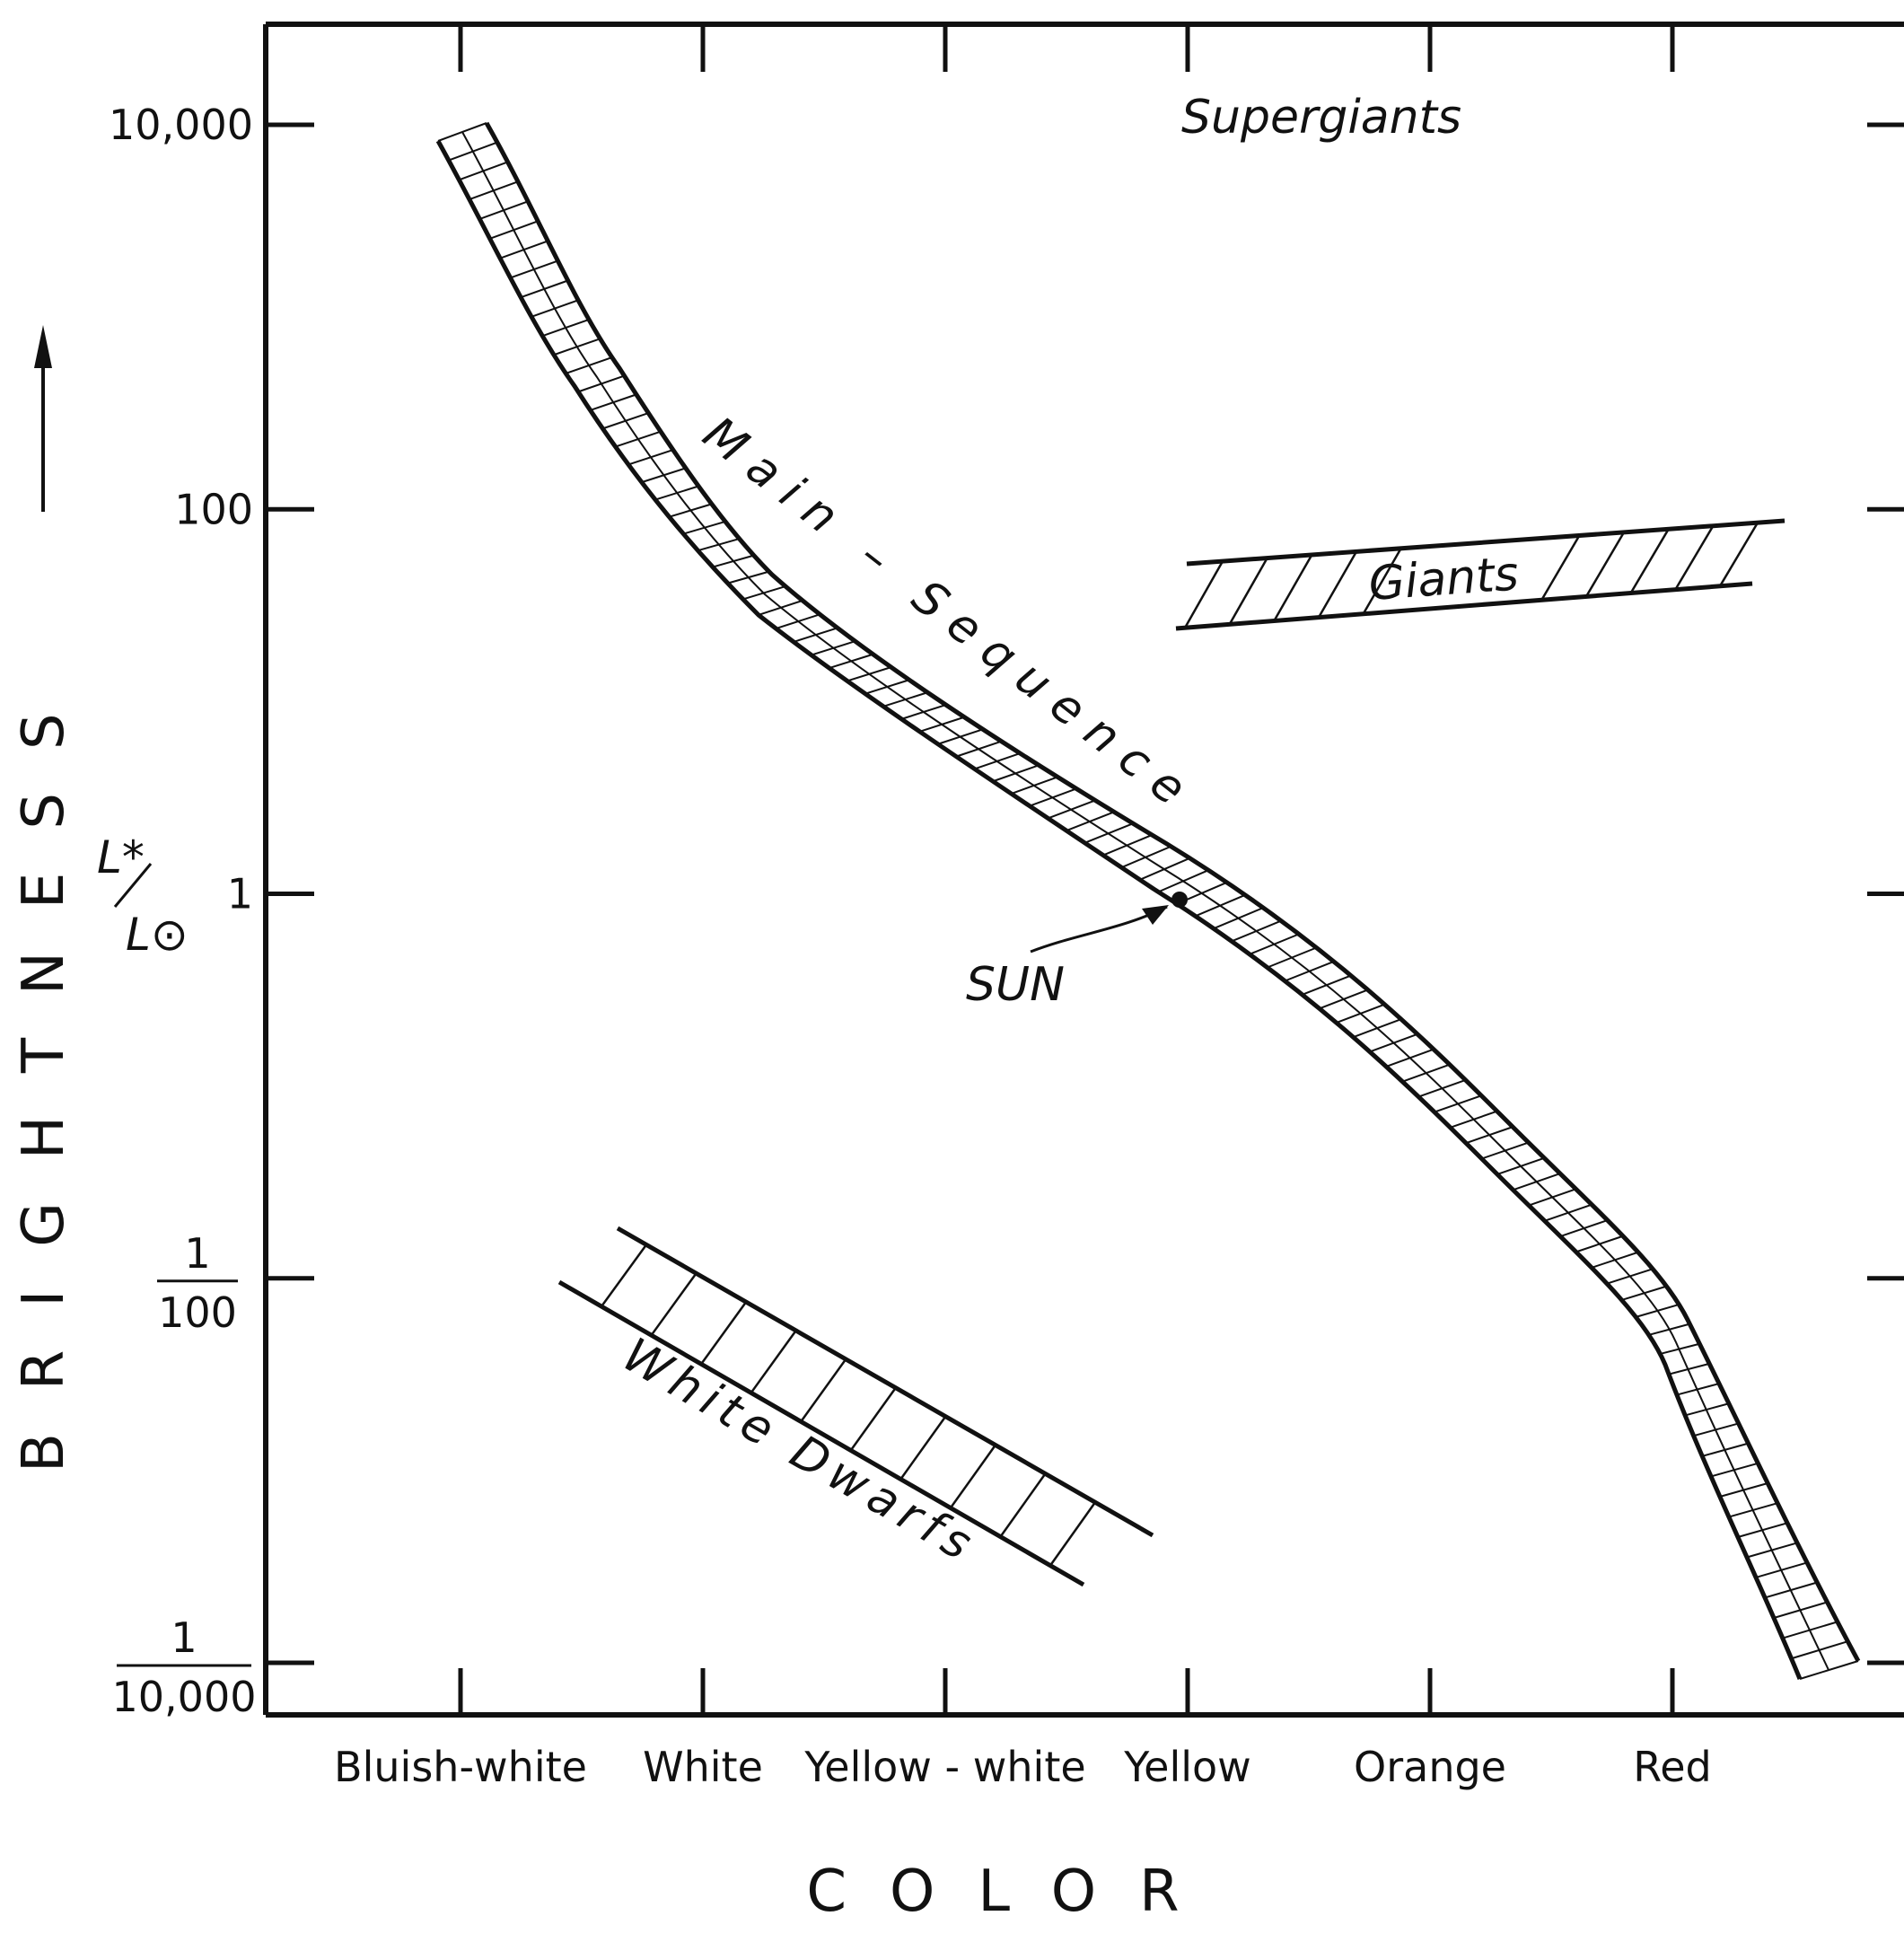 This screenshot has width=1904, height=1951. Describe the element at coordinates (1480, 574) in the screenshot. I see `giants-band` at that location.